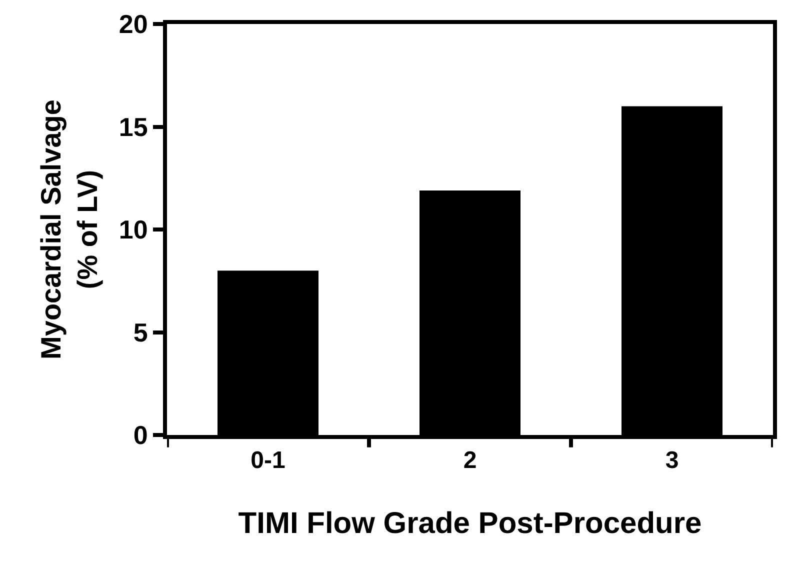 The width and height of the screenshot is (790, 568). Describe the element at coordinates (133, 24) in the screenshot. I see `y-tick-label: 20` at that location.